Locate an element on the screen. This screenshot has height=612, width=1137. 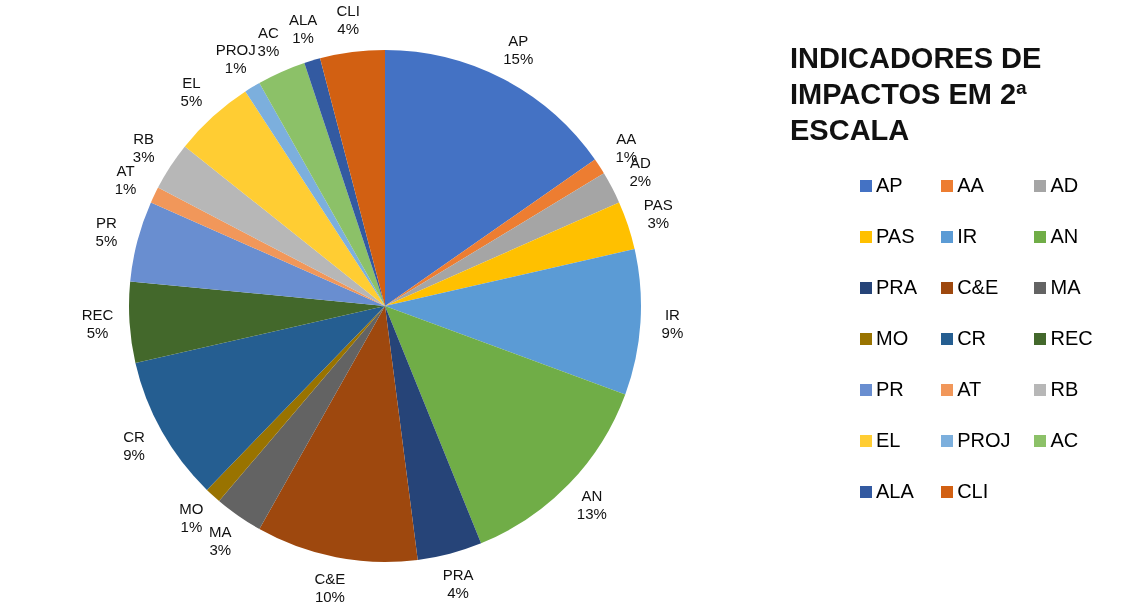
legend-label: PAS is located at coordinates (895, 236).